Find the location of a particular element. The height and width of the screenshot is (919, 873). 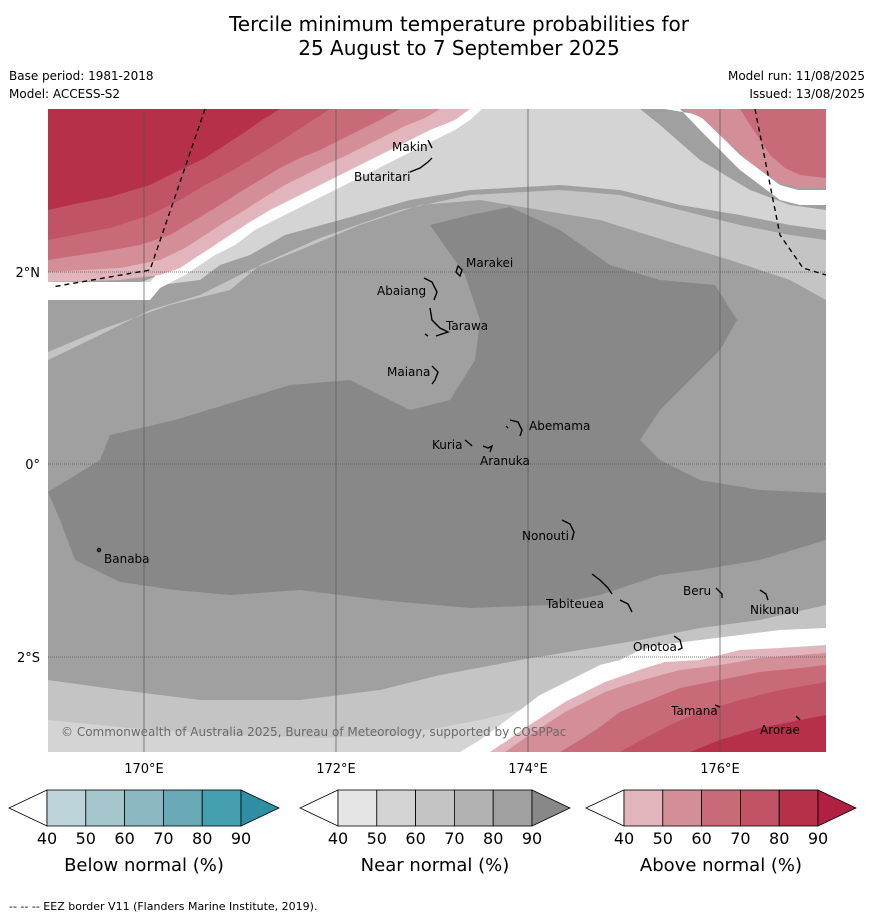

island-marakei is located at coordinates (459, 271).